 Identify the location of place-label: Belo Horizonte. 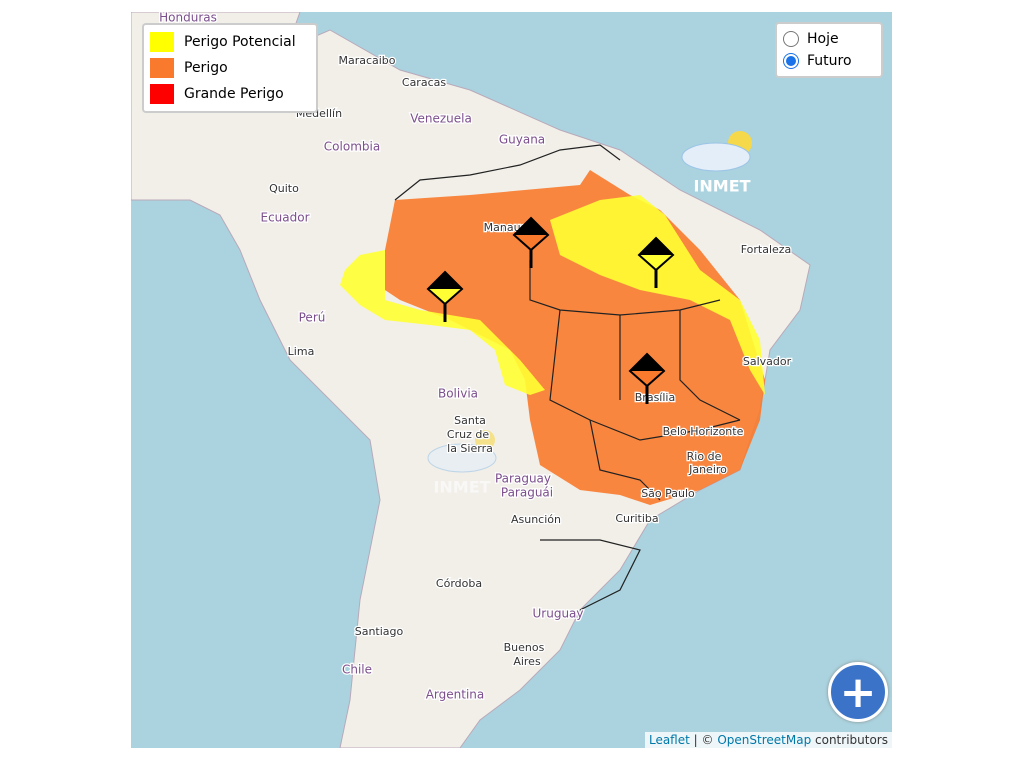
(703, 431).